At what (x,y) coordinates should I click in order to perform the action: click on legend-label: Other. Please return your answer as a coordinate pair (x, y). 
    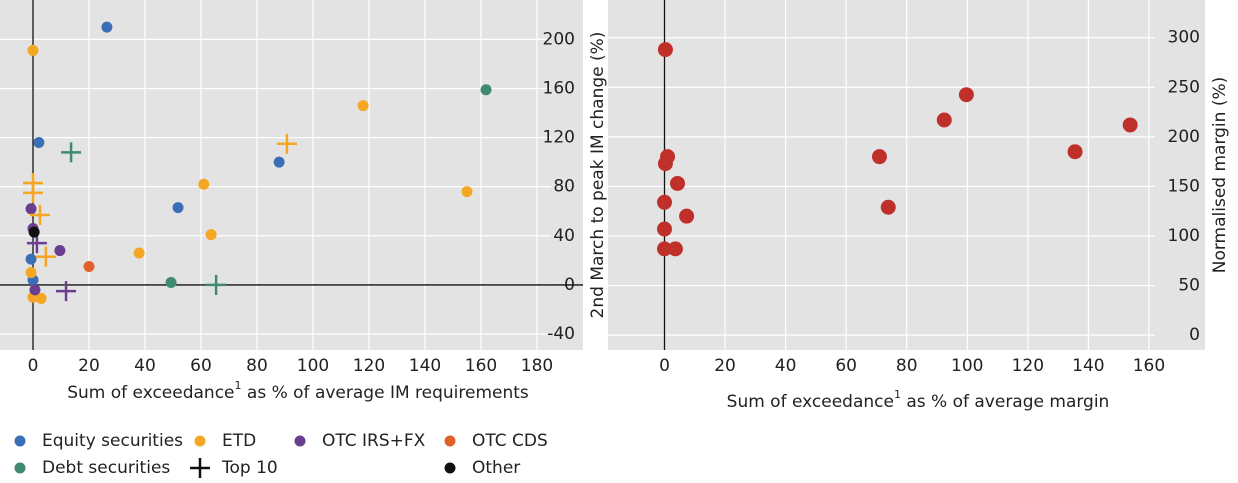
    Looking at the image, I should click on (496, 468).